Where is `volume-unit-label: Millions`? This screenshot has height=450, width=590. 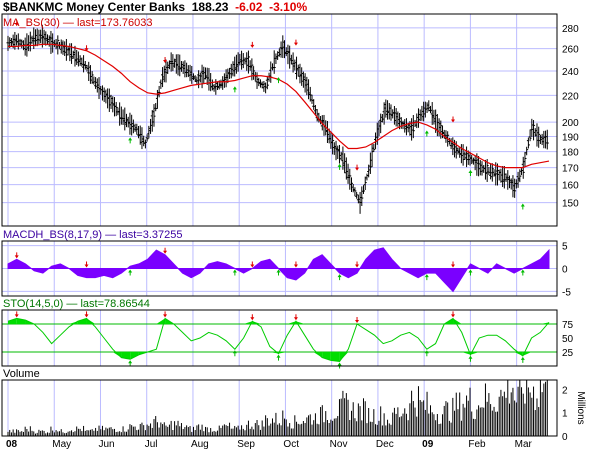
volume-unit-label: Millions is located at coordinates (580, 407).